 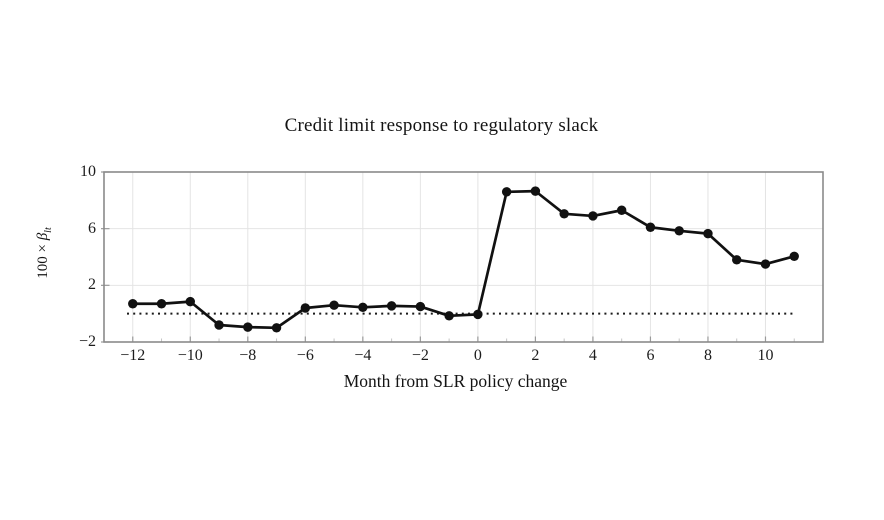 I want to click on x-tick-label: 6, so click(x=650, y=355).